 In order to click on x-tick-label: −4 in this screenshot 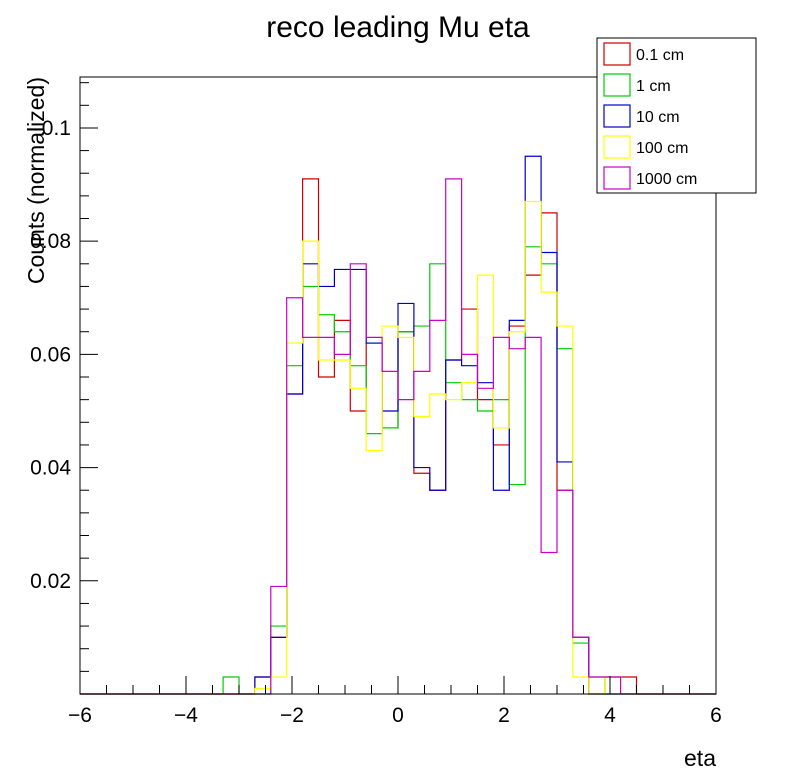, I will do `click(186, 715)`.